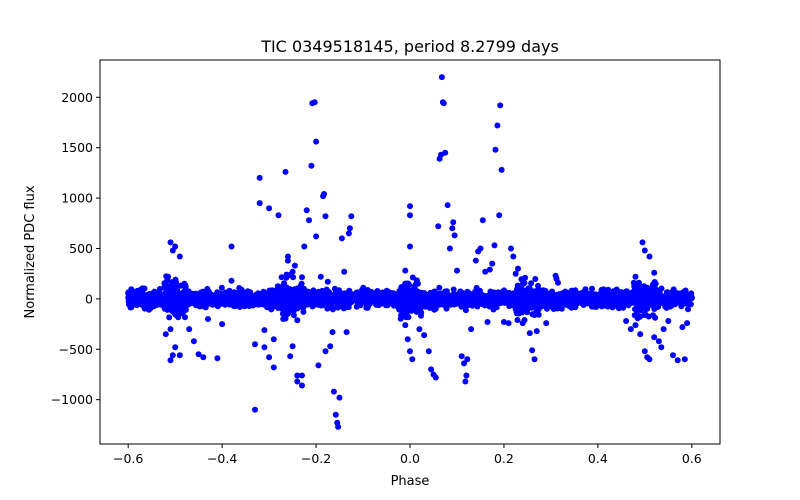  I want to click on x-axis-label: Phase, so click(410, 481).